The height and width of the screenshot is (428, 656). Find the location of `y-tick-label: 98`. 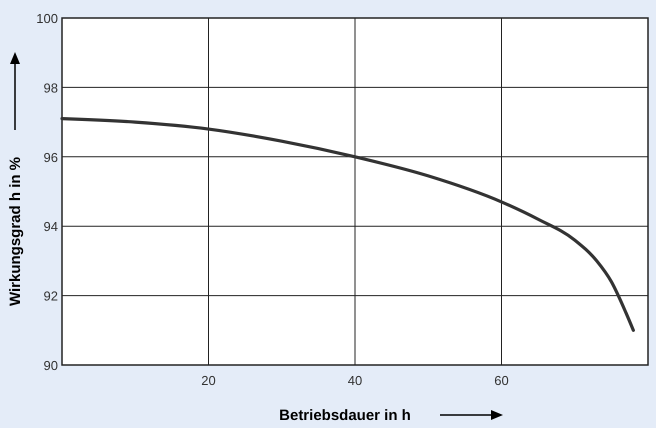

y-tick-label: 98 is located at coordinates (51, 88).